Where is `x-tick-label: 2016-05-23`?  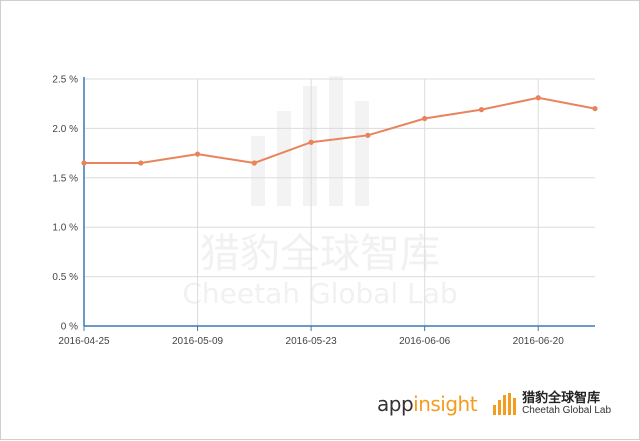 x-tick-label: 2016-05-23 is located at coordinates (312, 341).